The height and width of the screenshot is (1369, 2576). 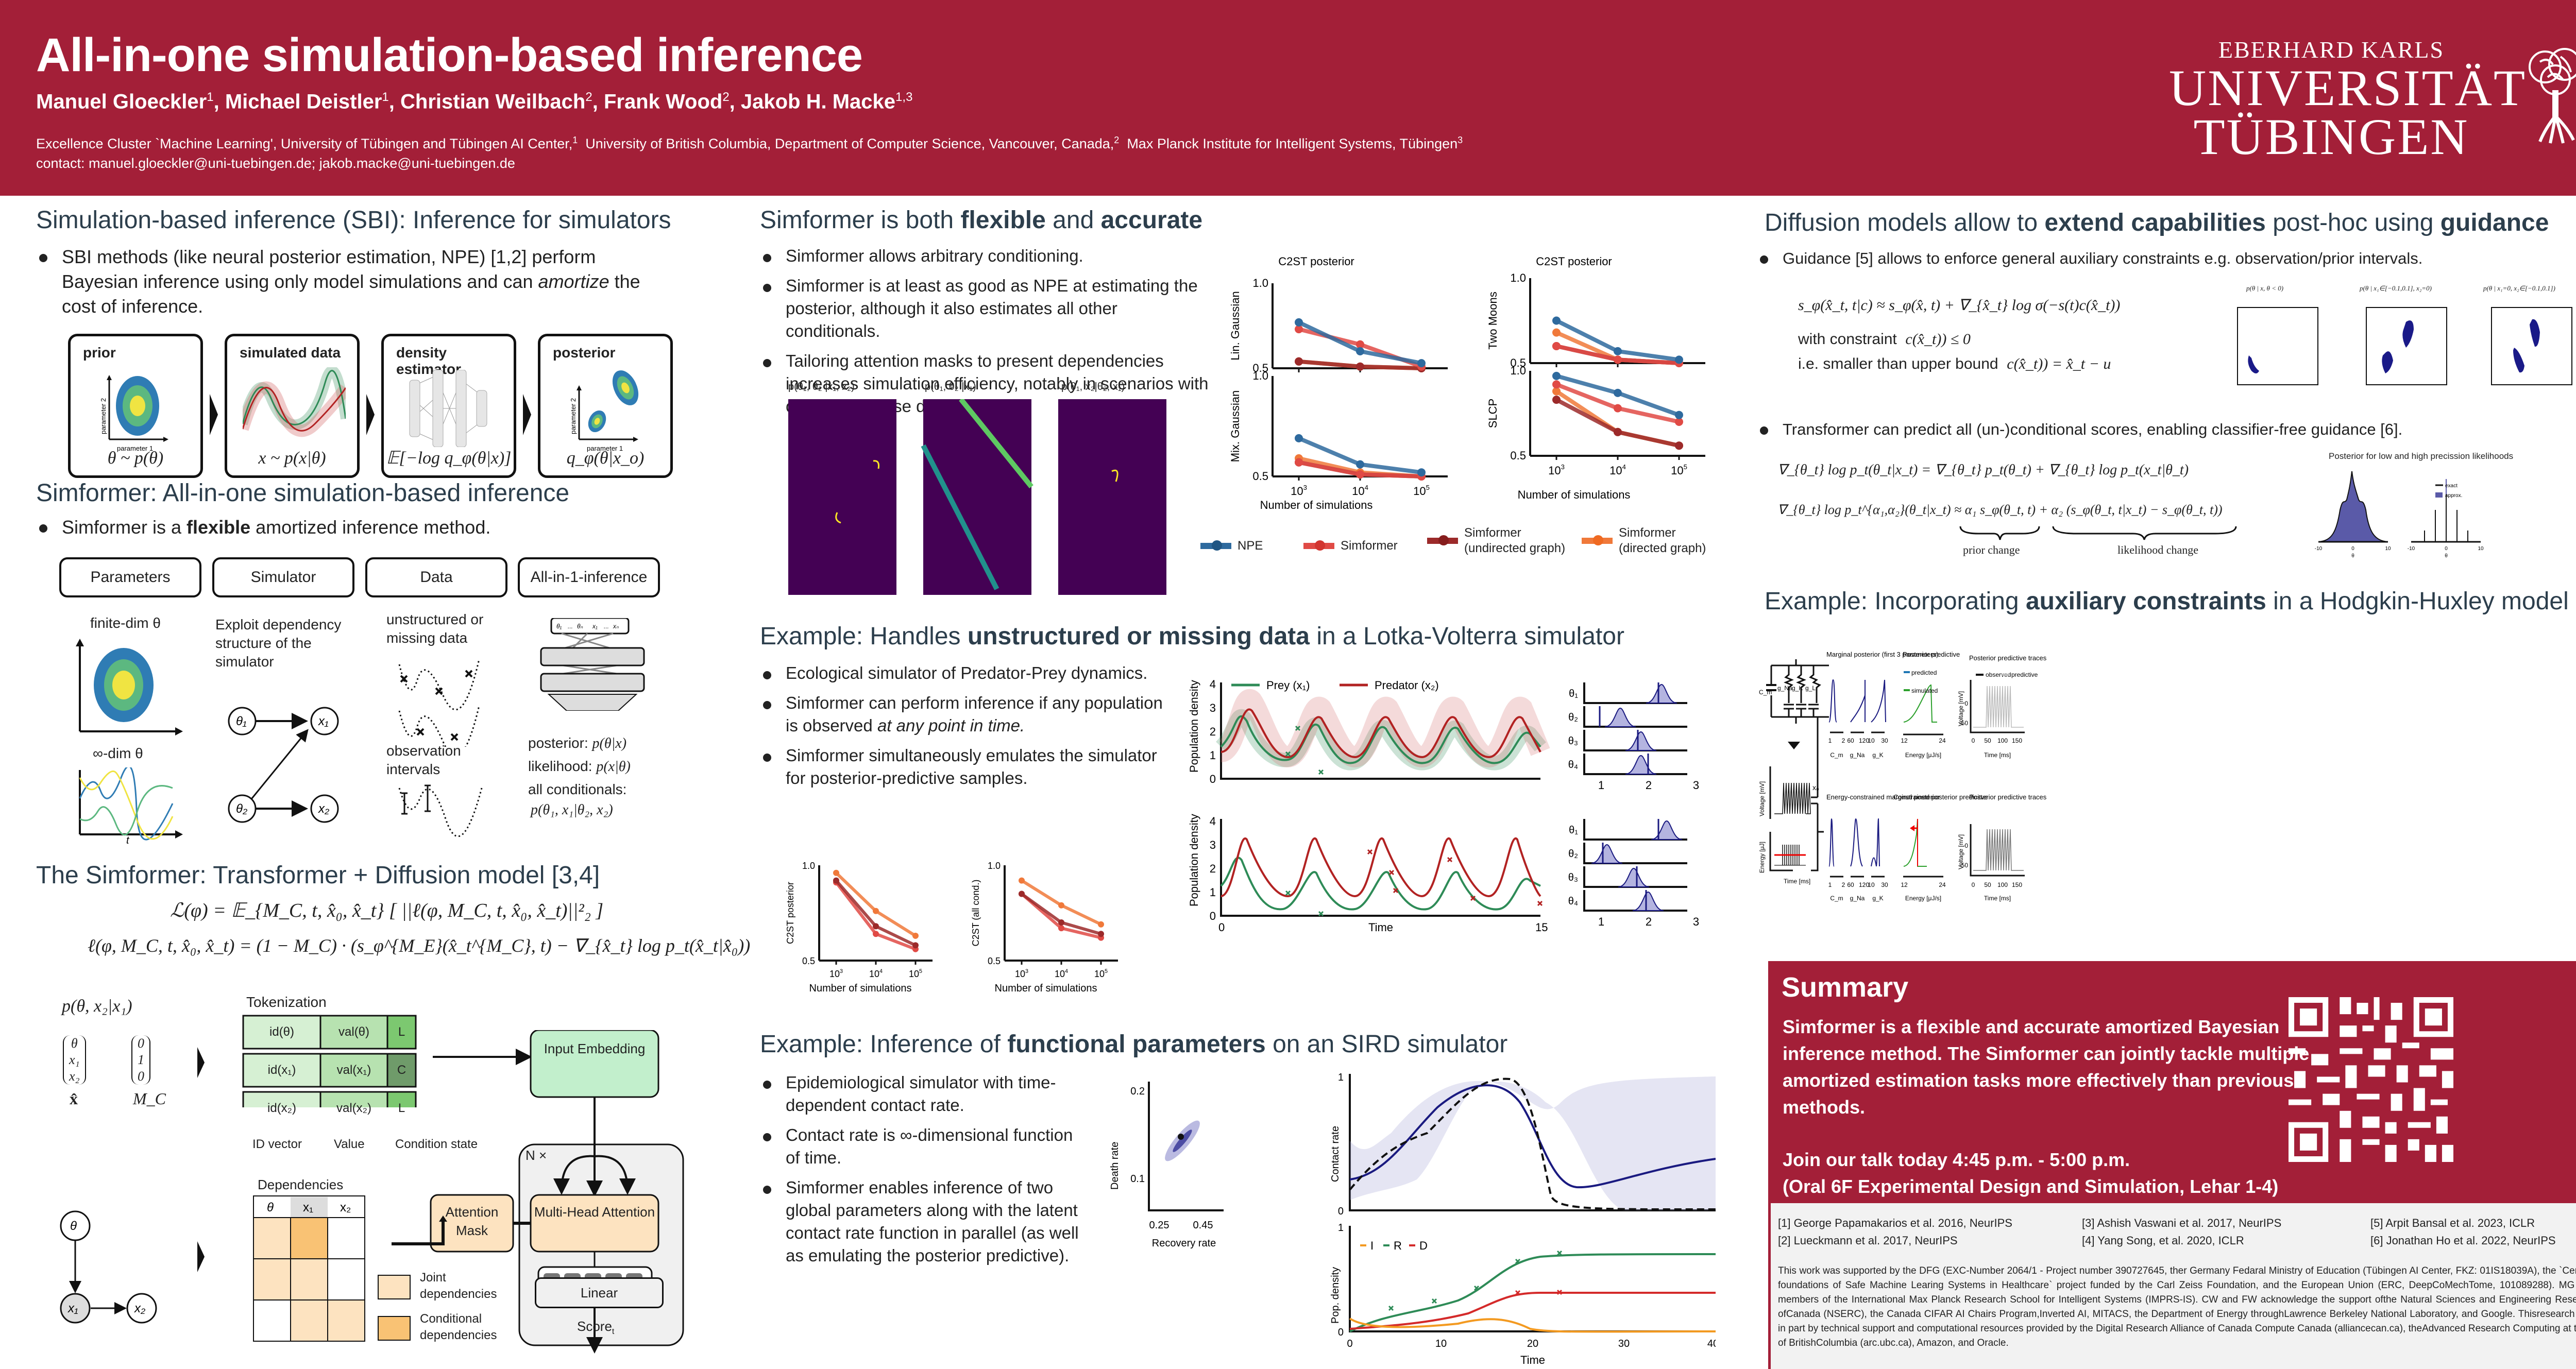 I want to click on svg-text: θ₄, so click(x=1573, y=765).